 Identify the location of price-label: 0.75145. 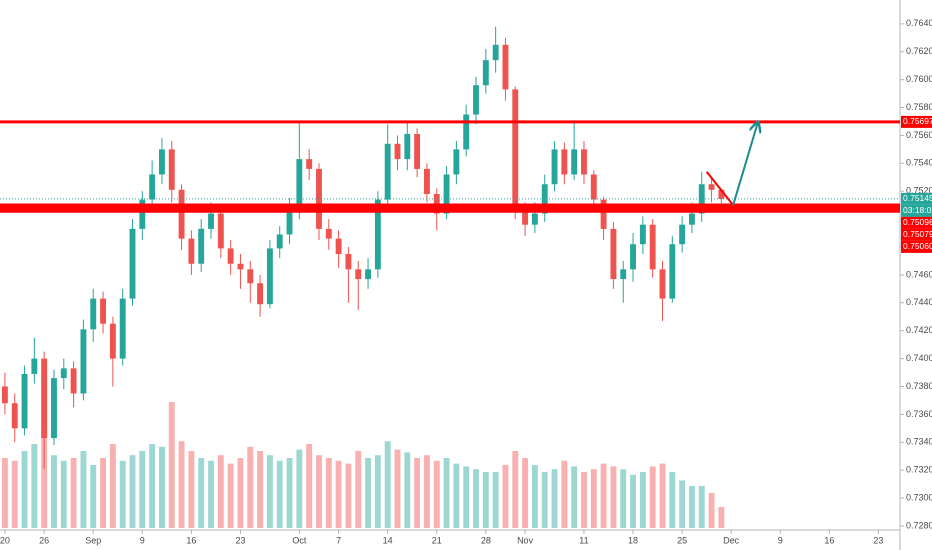
(917, 198).